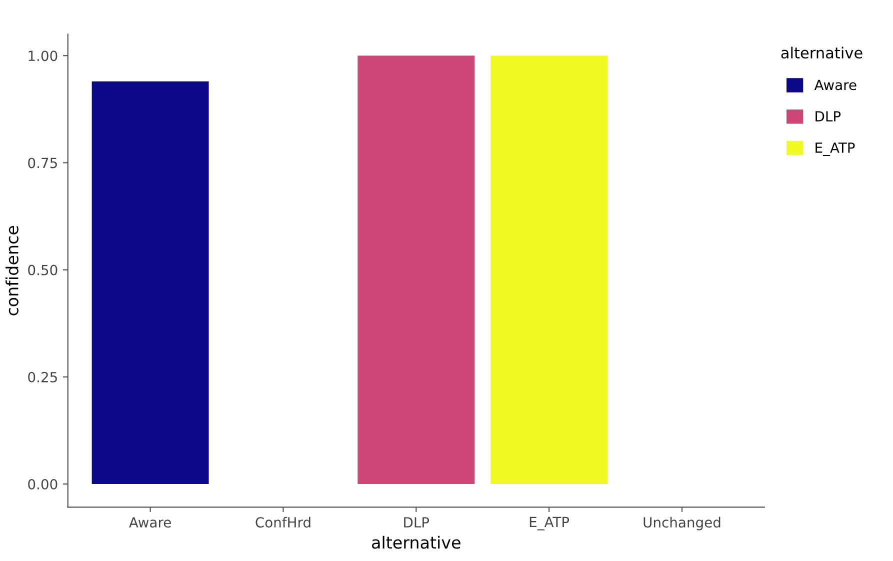 Image resolution: width=893 pixels, height=561 pixels. What do you see at coordinates (12, 271) in the screenshot?
I see `y-axis-title: confidence` at bounding box center [12, 271].